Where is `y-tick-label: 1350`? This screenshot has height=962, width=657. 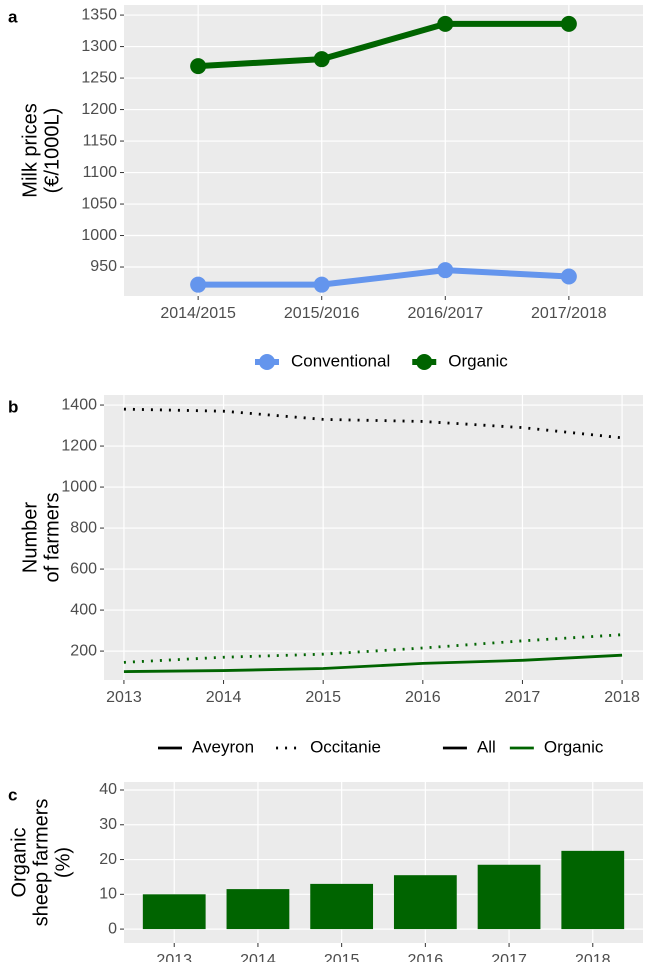
y-tick-label: 1350 is located at coordinates (99, 14).